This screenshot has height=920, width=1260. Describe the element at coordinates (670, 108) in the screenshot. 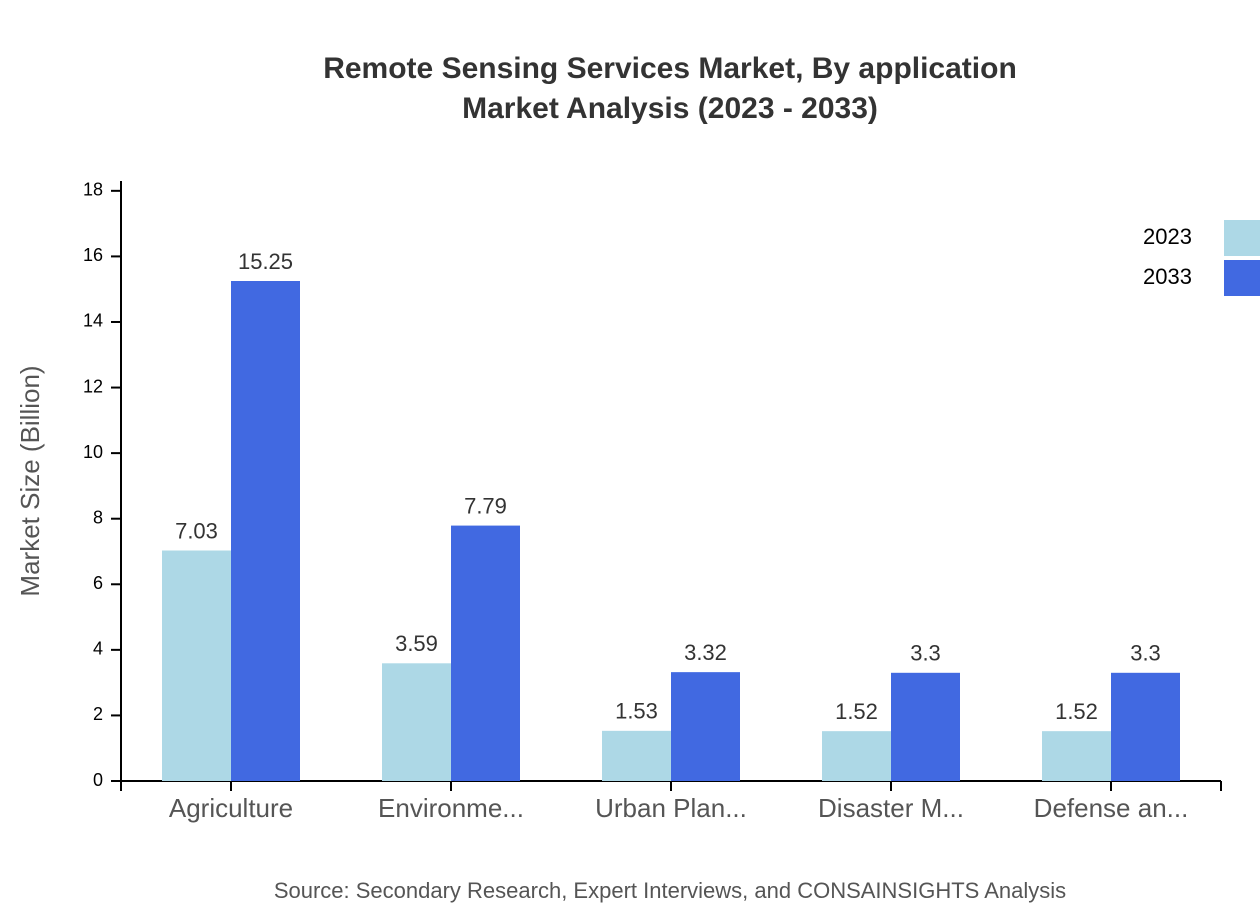

I see `chart-subtitle: Market Analysis (2023 - 2033)` at that location.